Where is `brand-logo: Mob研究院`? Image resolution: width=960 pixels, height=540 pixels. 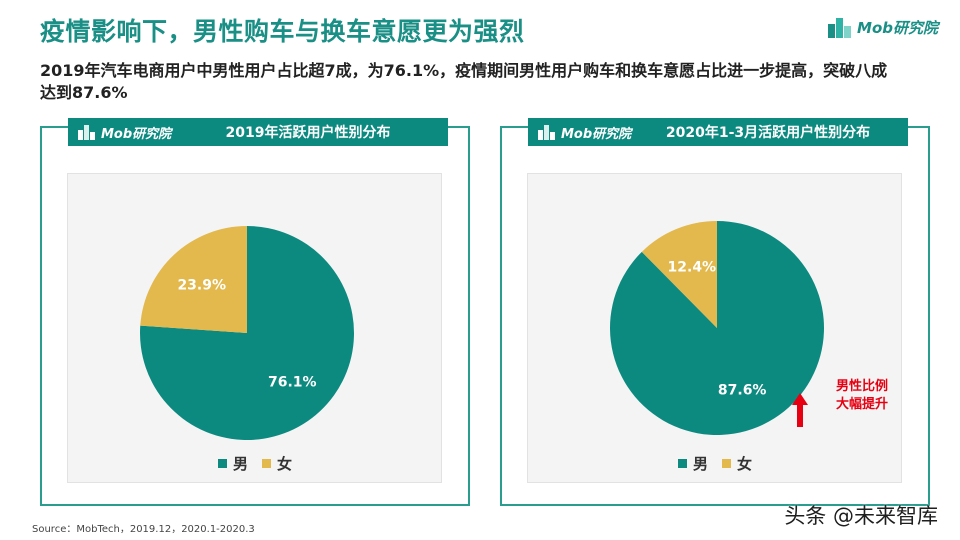
brand-logo: Mob研究院 is located at coordinates (882, 27).